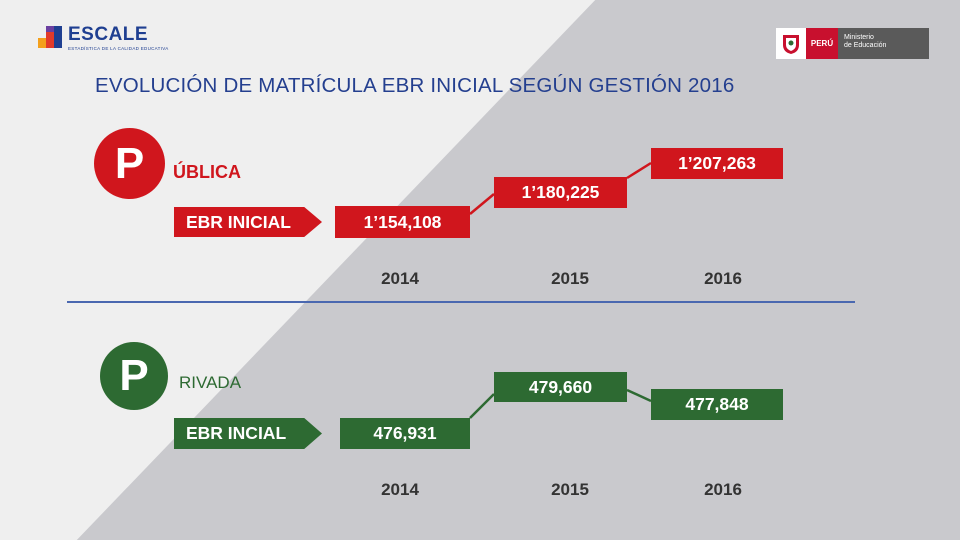 This screenshot has height=540, width=960. What do you see at coordinates (461, 302) in the screenshot?
I see `panel-divider` at bounding box center [461, 302].